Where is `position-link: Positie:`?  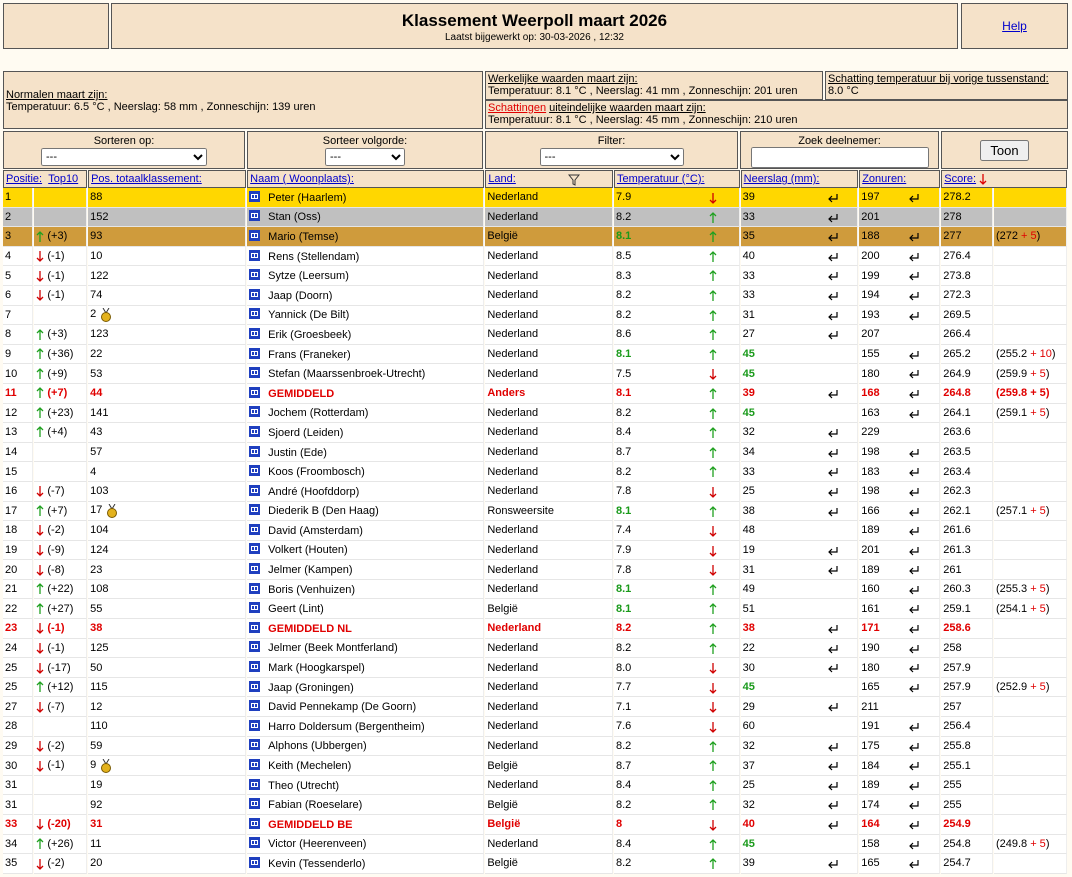
position-link: Positie: is located at coordinates (24, 179).